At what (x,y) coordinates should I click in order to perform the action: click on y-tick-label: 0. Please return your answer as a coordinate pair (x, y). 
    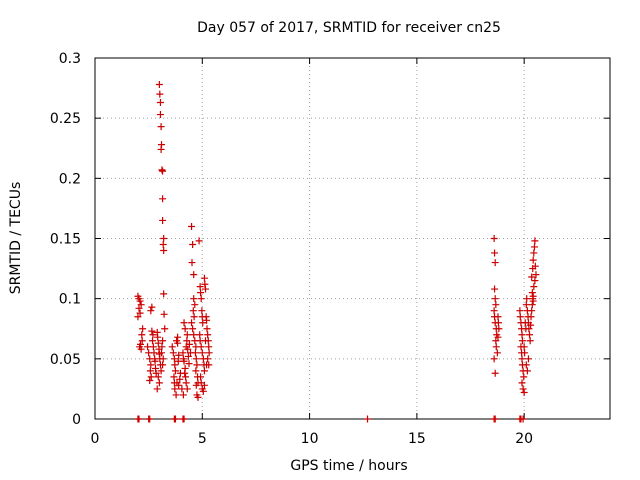
    Looking at the image, I should click on (76, 420).